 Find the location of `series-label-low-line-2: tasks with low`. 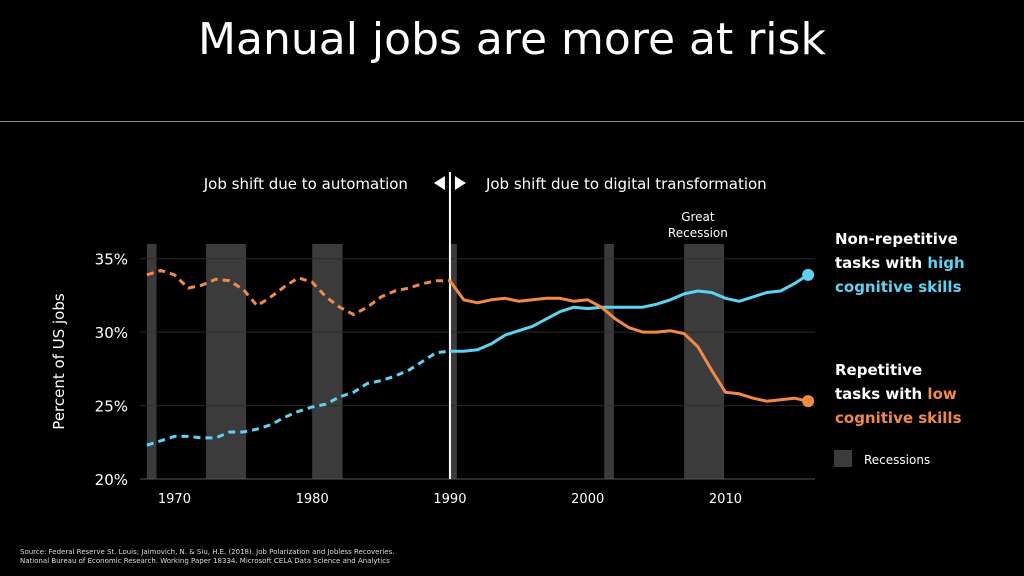

series-label-low-line-2: tasks with low is located at coordinates (896, 394).